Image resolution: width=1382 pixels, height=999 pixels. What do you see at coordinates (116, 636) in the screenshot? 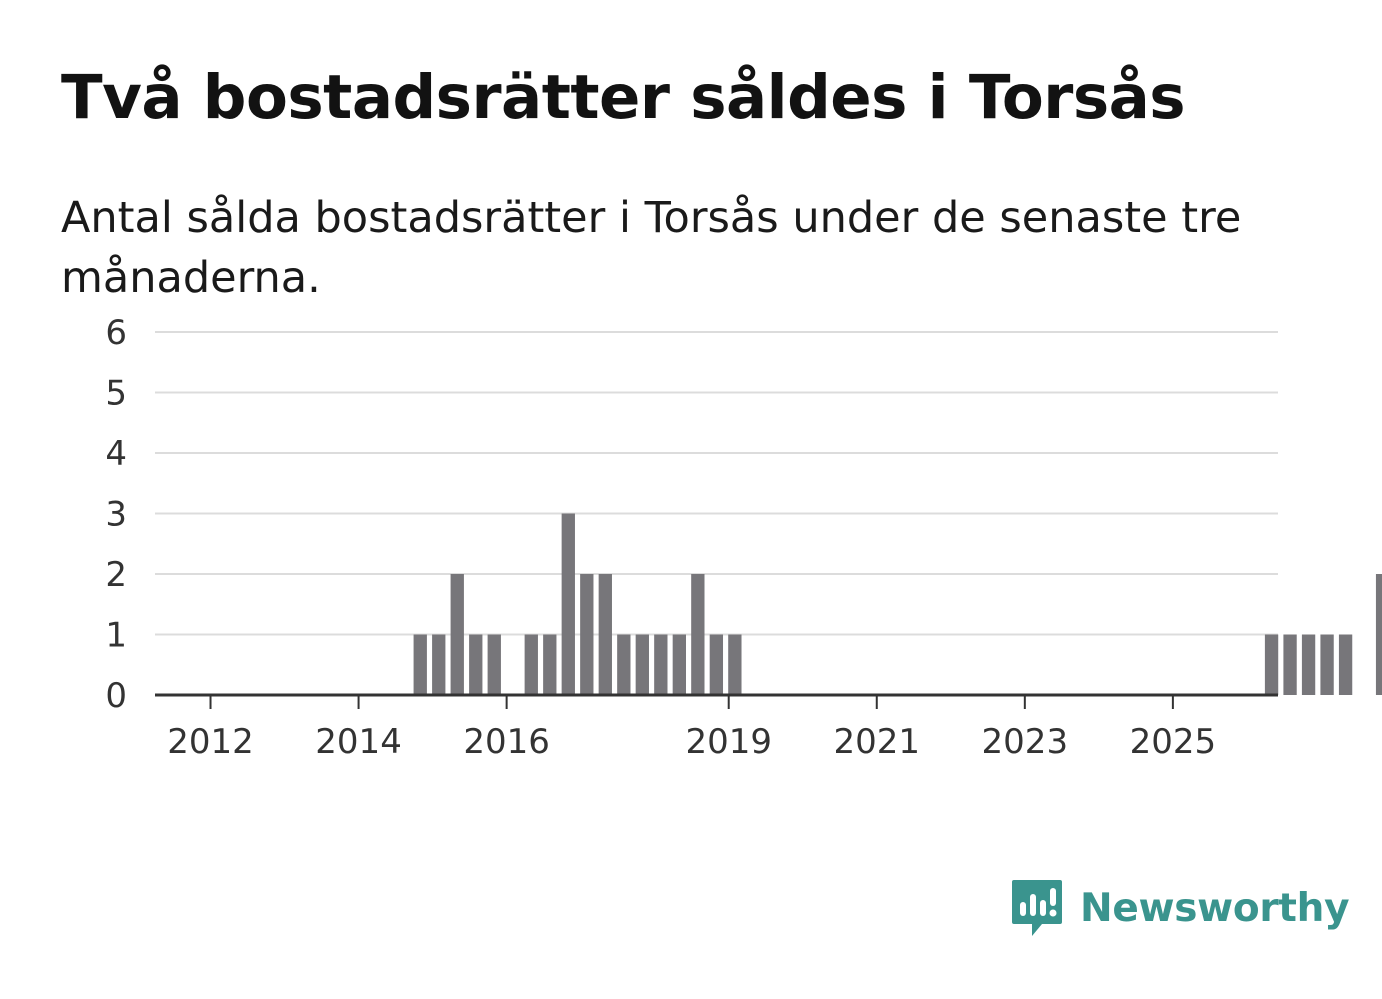
I see `y-tick-label: 1` at bounding box center [116, 636].